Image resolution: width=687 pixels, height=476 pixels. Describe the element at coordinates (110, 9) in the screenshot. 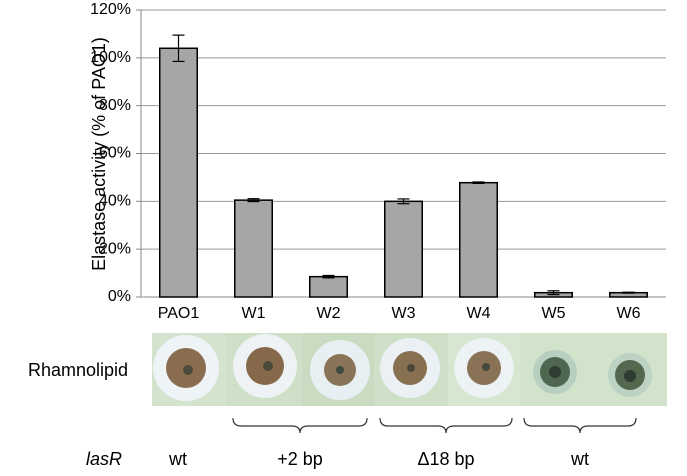

I see `y-tick-label: 120%` at that location.